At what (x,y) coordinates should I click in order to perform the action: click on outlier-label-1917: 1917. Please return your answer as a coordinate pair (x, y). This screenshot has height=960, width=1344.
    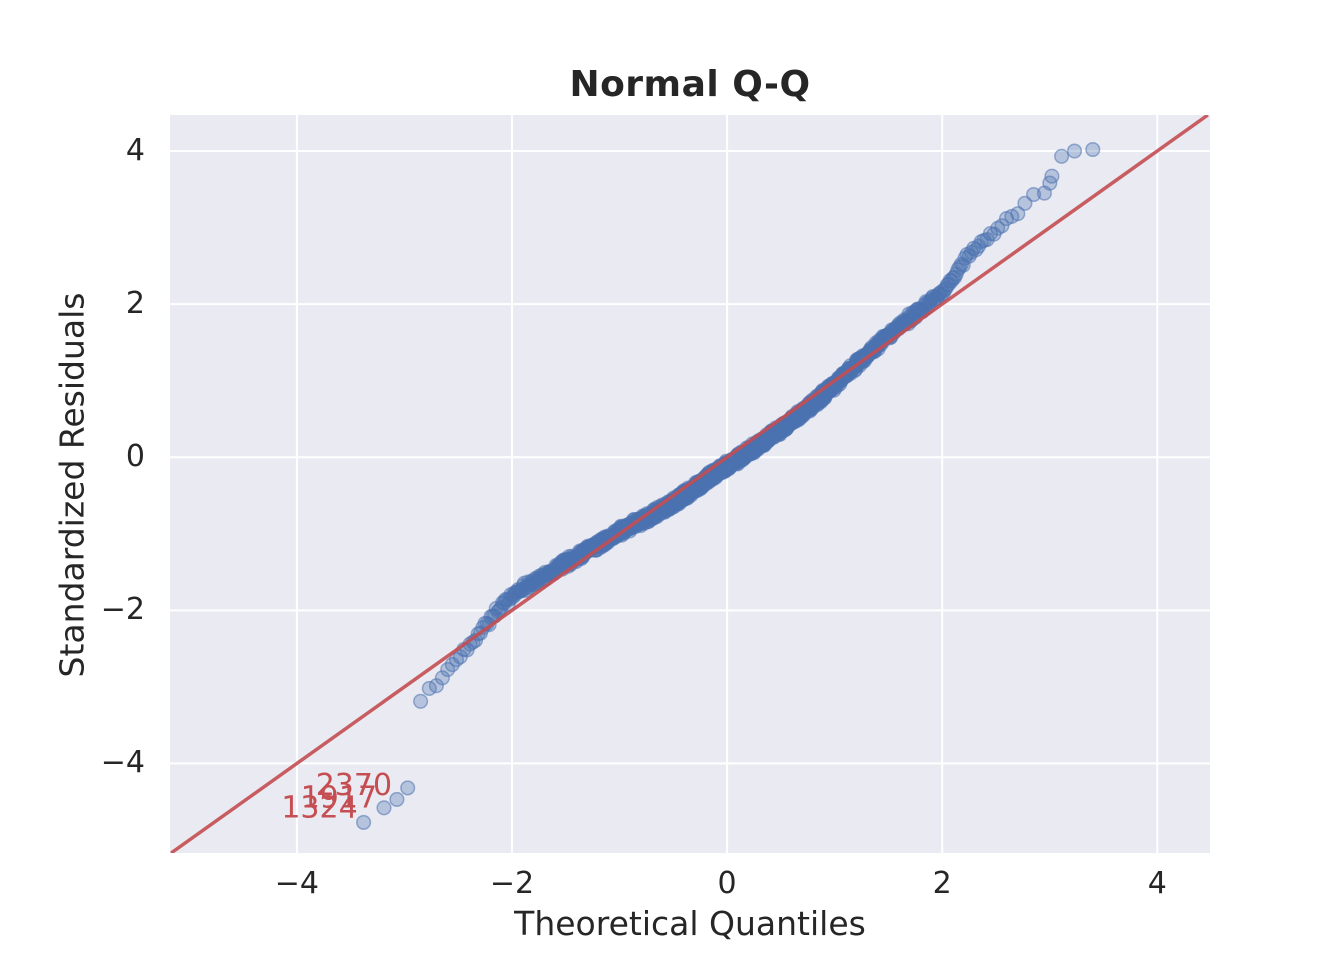
    Looking at the image, I should click on (339, 797).